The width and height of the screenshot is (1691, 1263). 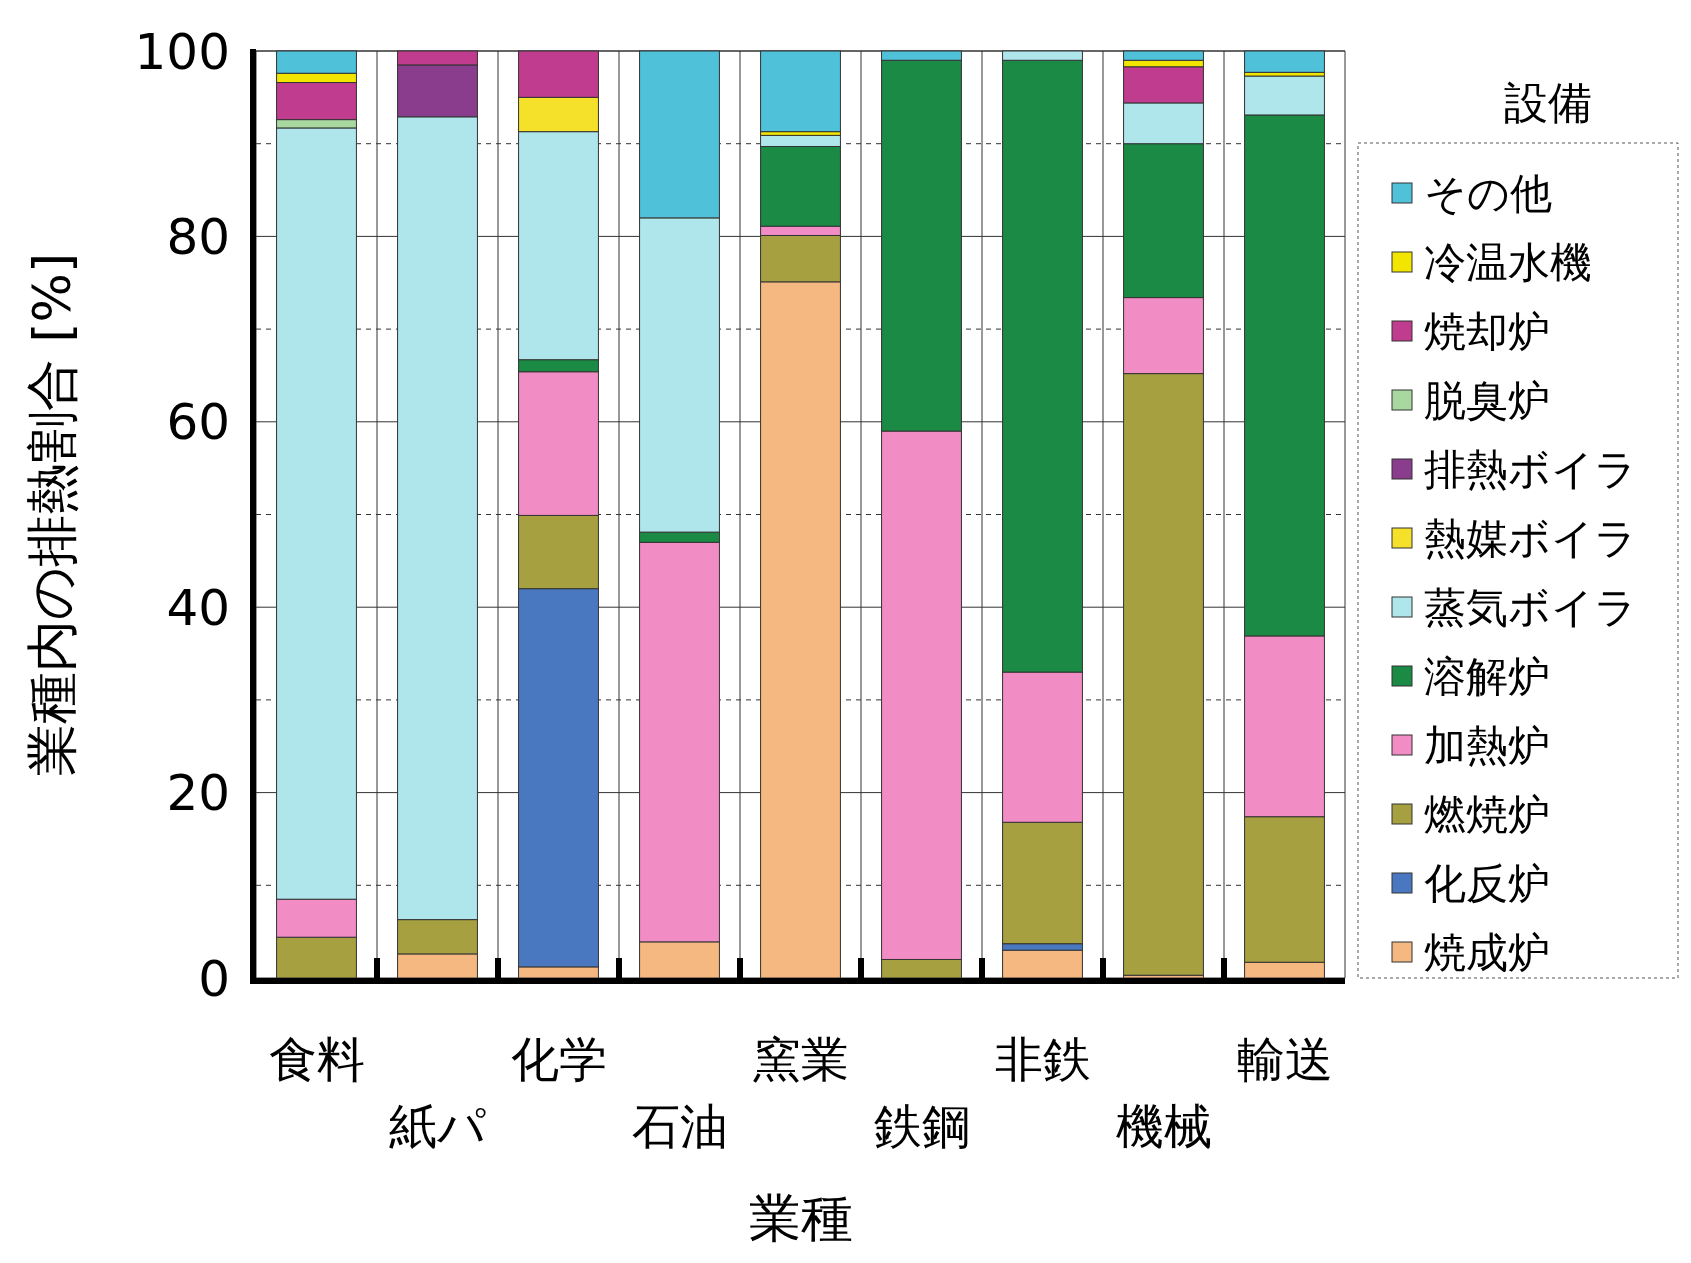 I want to click on legend-label: 焼却炉, so click(x=1487, y=331).